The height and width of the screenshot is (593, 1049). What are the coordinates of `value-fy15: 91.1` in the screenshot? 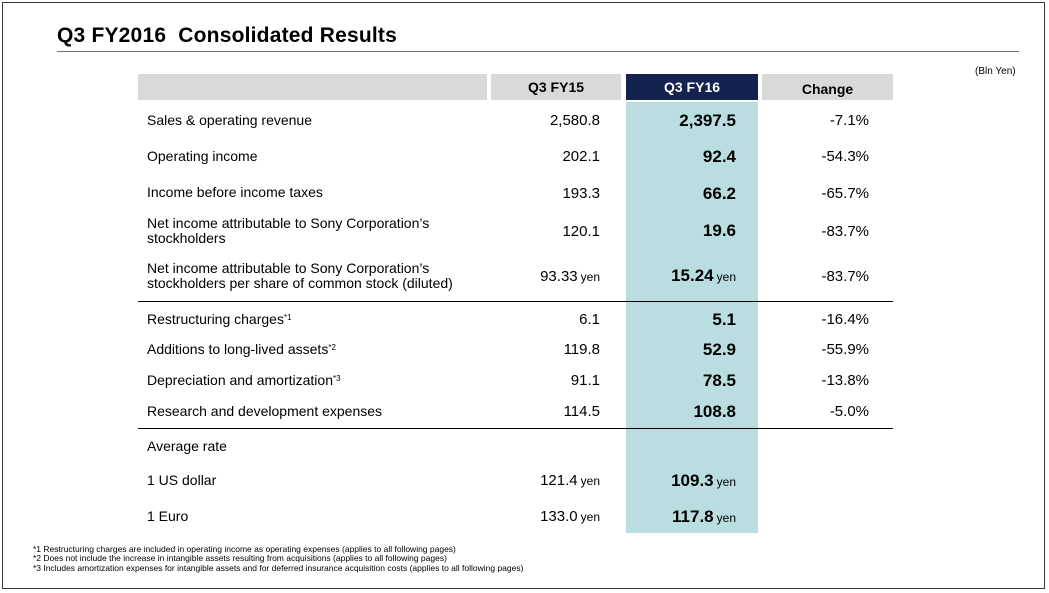 It's located at (585, 380).